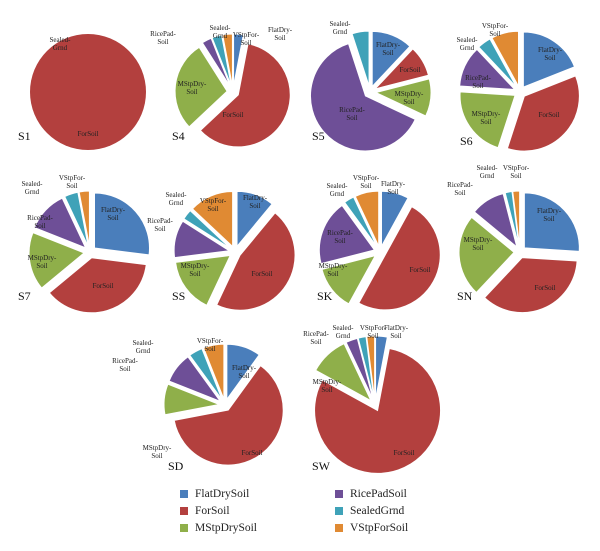 This screenshot has height=551, width=600. I want to click on legend-item-mstpdrysoil: MStpDrySoil, so click(218, 528).